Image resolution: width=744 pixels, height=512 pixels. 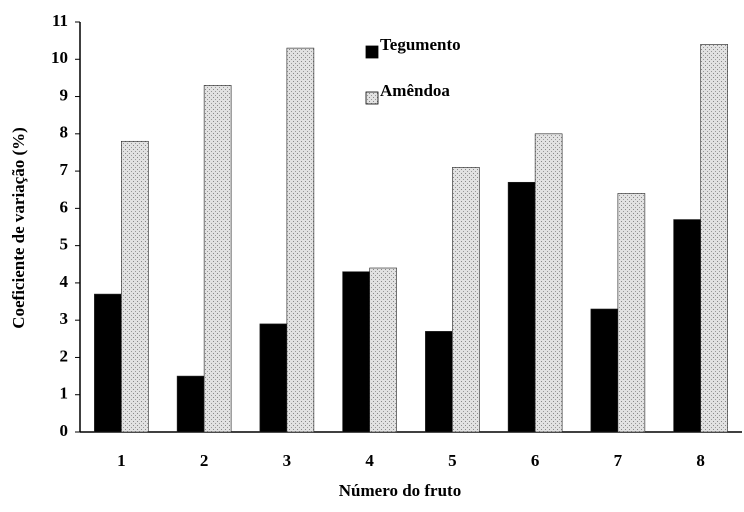 What do you see at coordinates (452, 460) in the screenshot?
I see `x-tick-label: 5` at bounding box center [452, 460].